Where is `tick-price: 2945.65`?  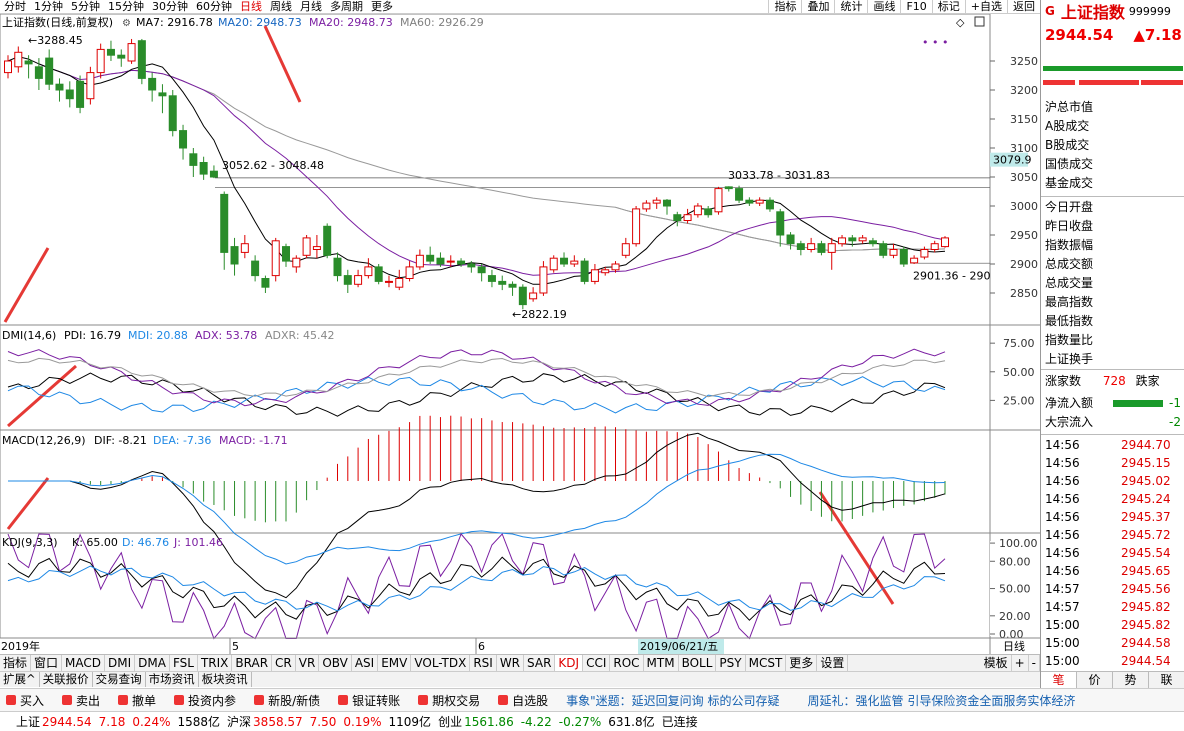 tick-price: 2945.65 is located at coordinates (1146, 571).